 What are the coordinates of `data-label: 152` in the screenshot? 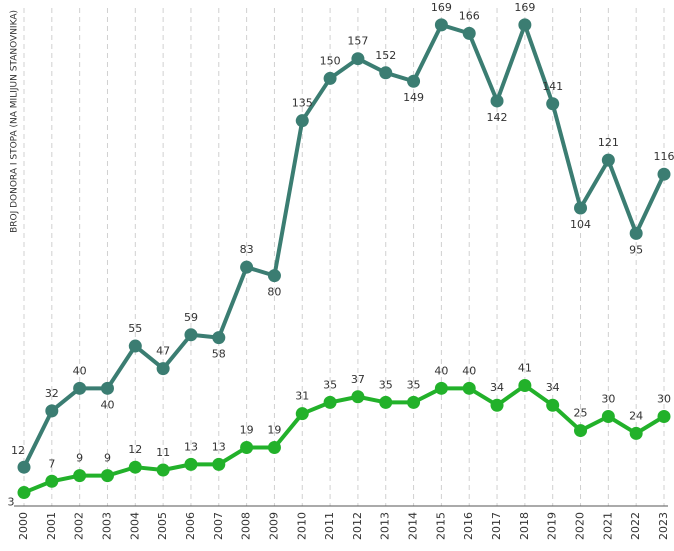 It's located at (385, 55).